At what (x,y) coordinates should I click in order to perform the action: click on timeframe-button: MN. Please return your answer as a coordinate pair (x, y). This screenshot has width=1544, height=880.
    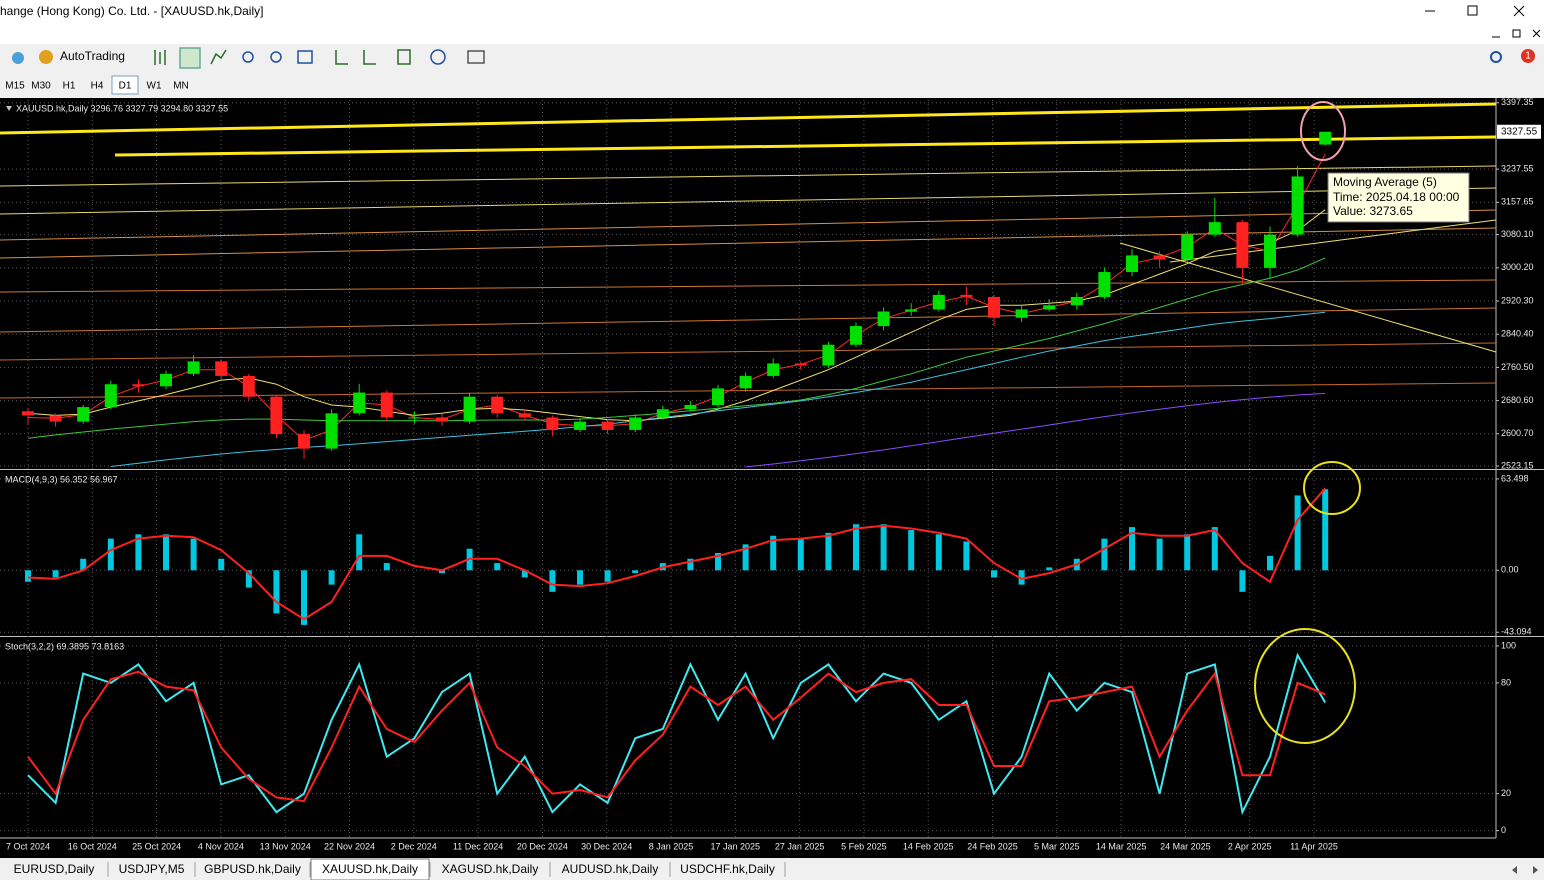
    Looking at the image, I should click on (181, 86).